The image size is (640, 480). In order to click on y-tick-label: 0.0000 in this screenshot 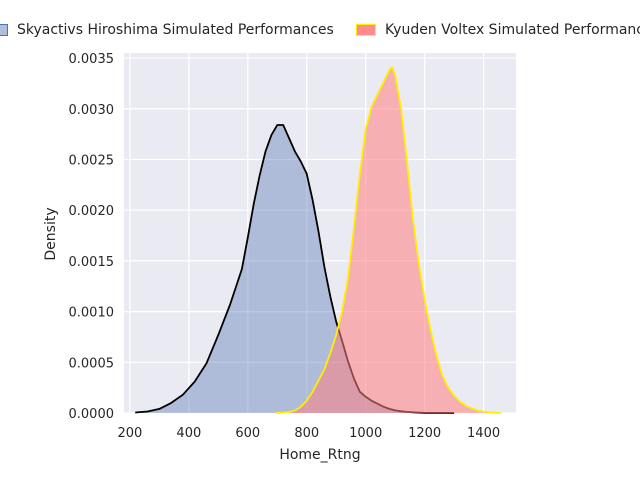, I will do `click(92, 414)`.